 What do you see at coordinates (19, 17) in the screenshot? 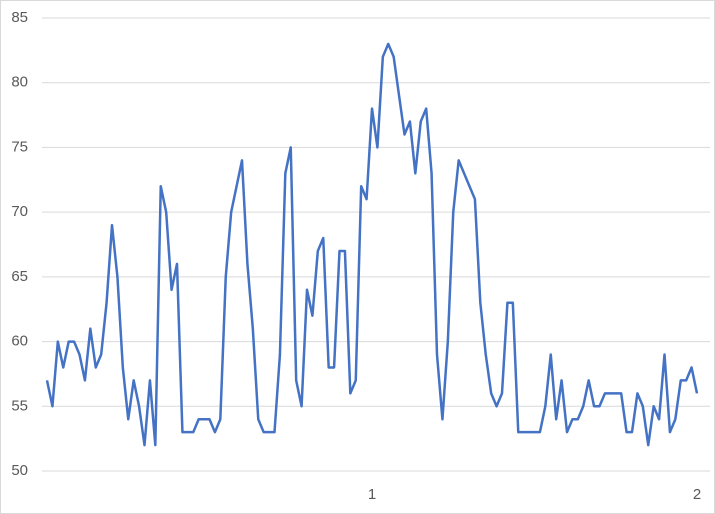
I see `y-tick-label: 85` at bounding box center [19, 17].